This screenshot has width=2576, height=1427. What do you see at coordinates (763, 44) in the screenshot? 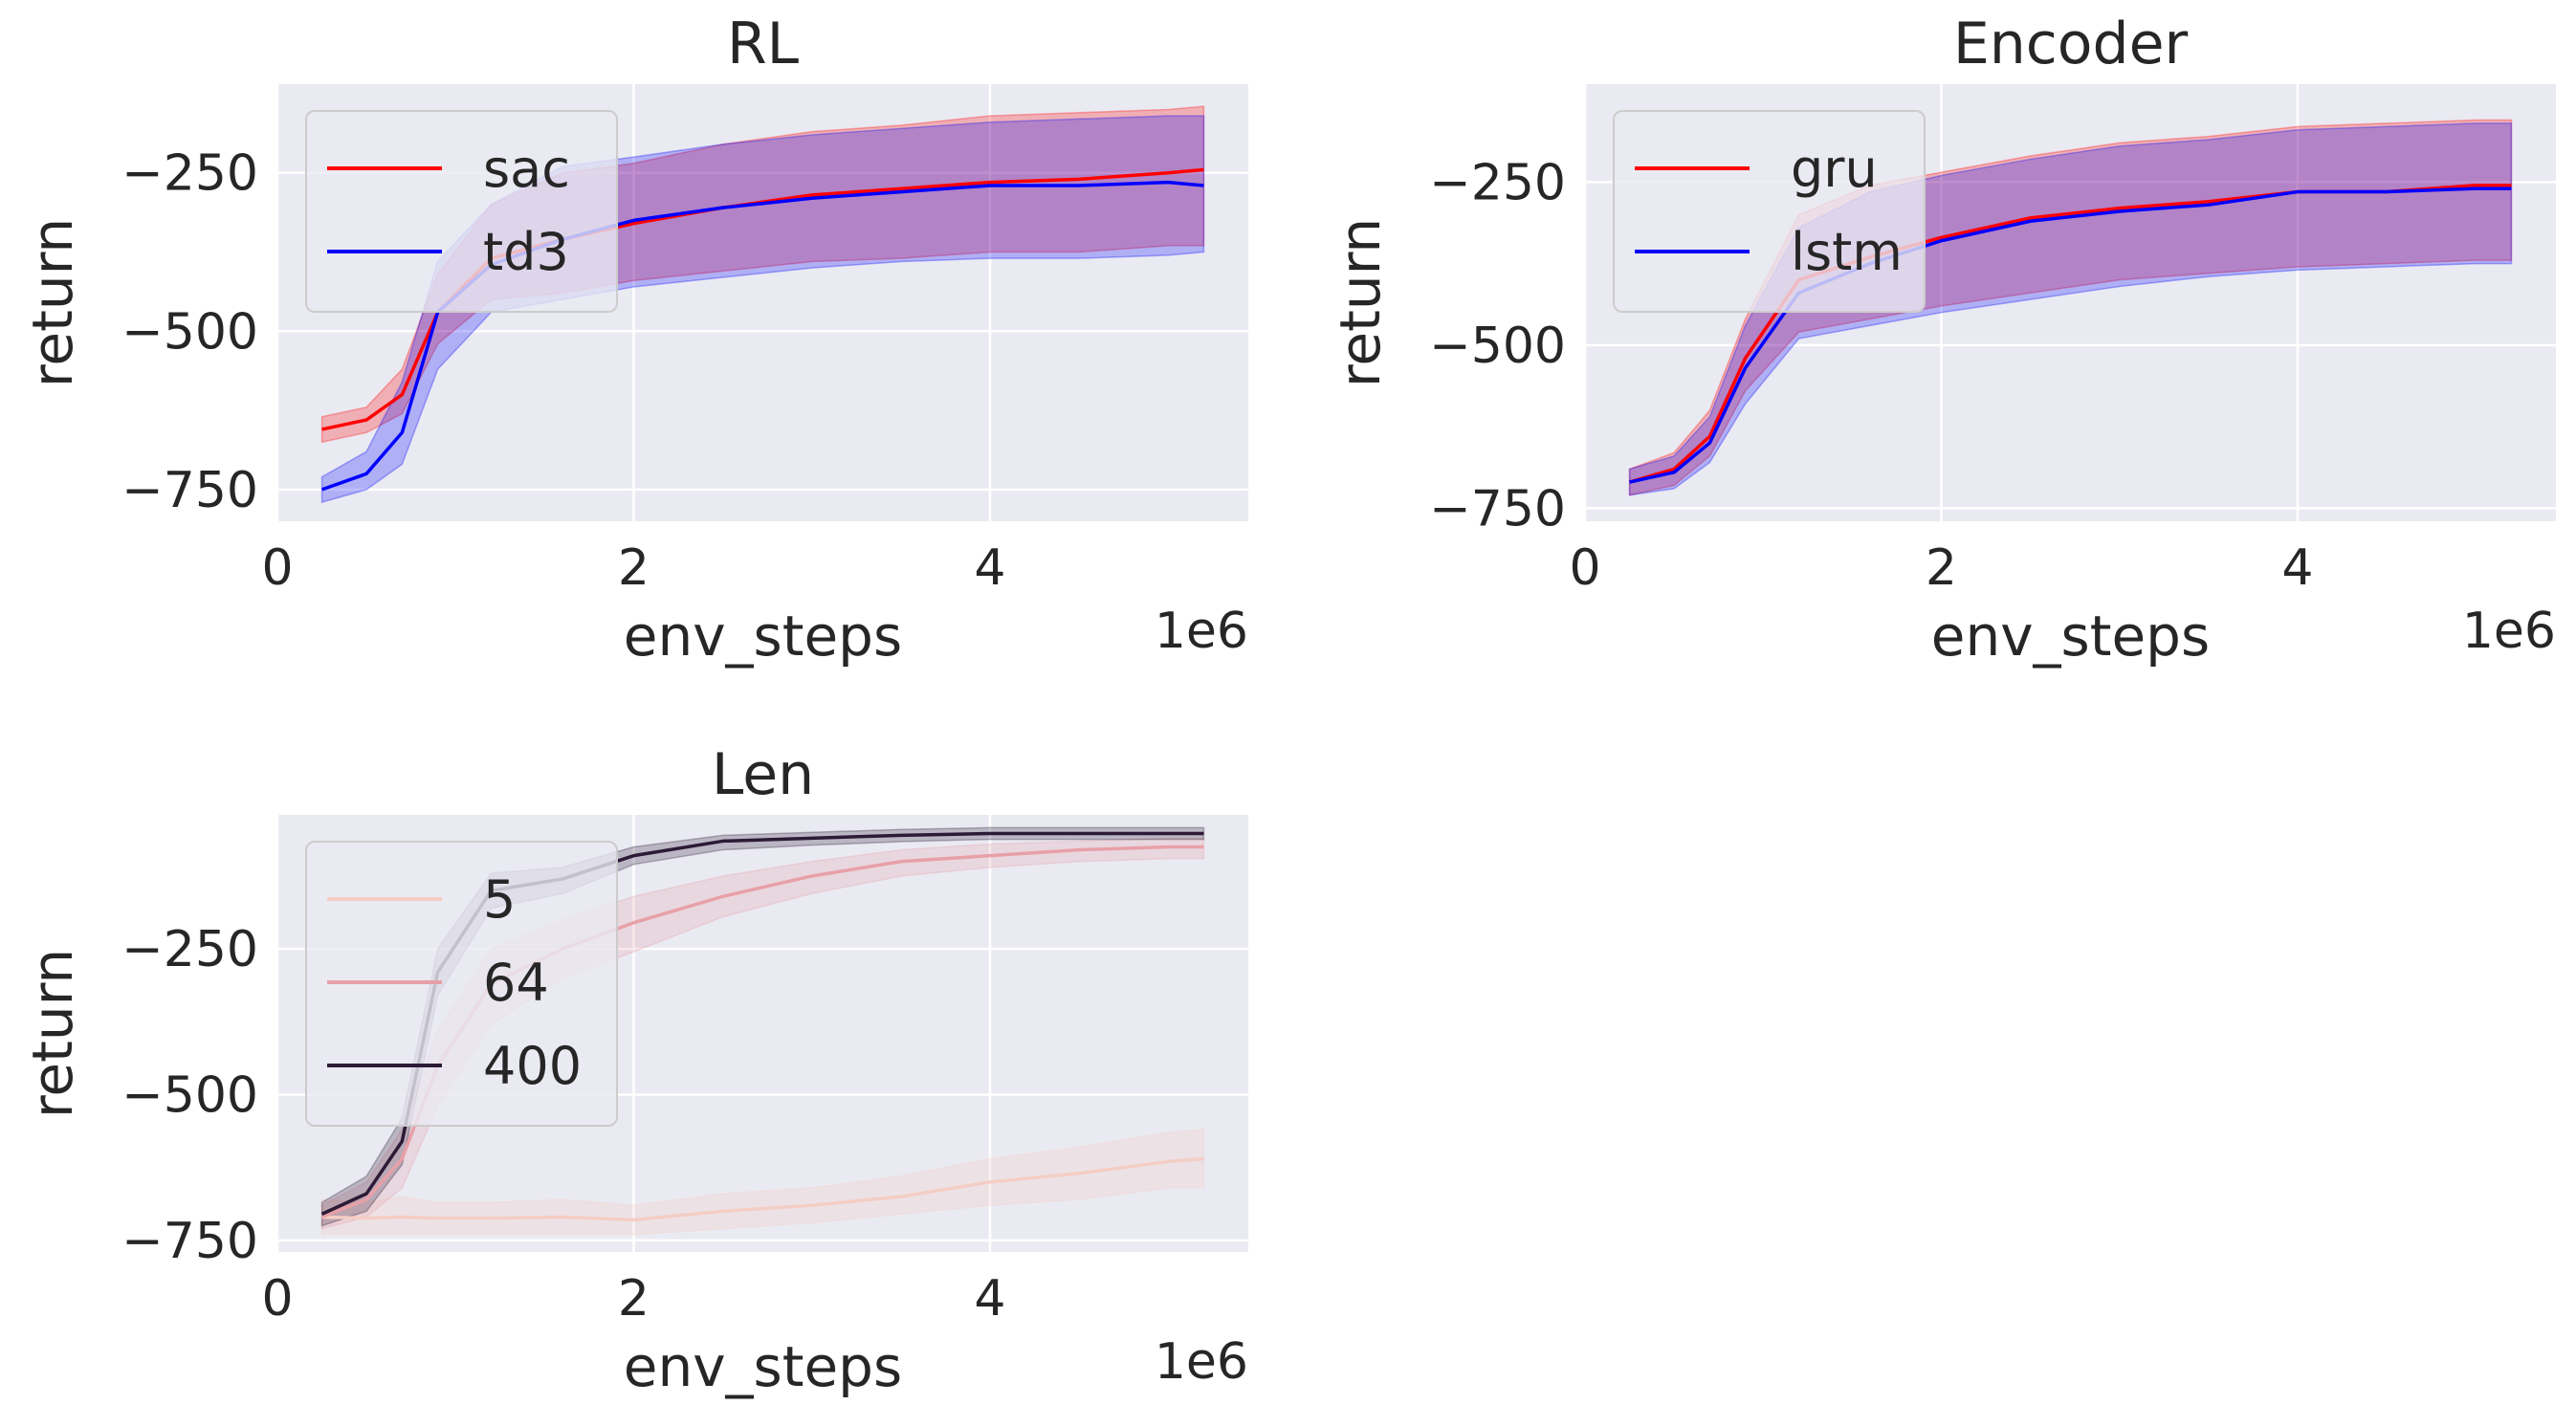
I see `chart-title: RL` at bounding box center [763, 44].